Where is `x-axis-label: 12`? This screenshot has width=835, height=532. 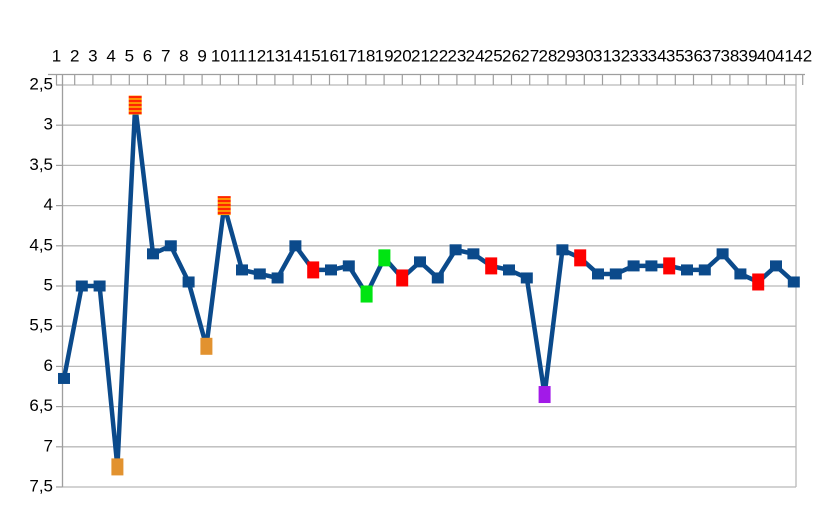
x-axis-label: 12 is located at coordinates (256, 55).